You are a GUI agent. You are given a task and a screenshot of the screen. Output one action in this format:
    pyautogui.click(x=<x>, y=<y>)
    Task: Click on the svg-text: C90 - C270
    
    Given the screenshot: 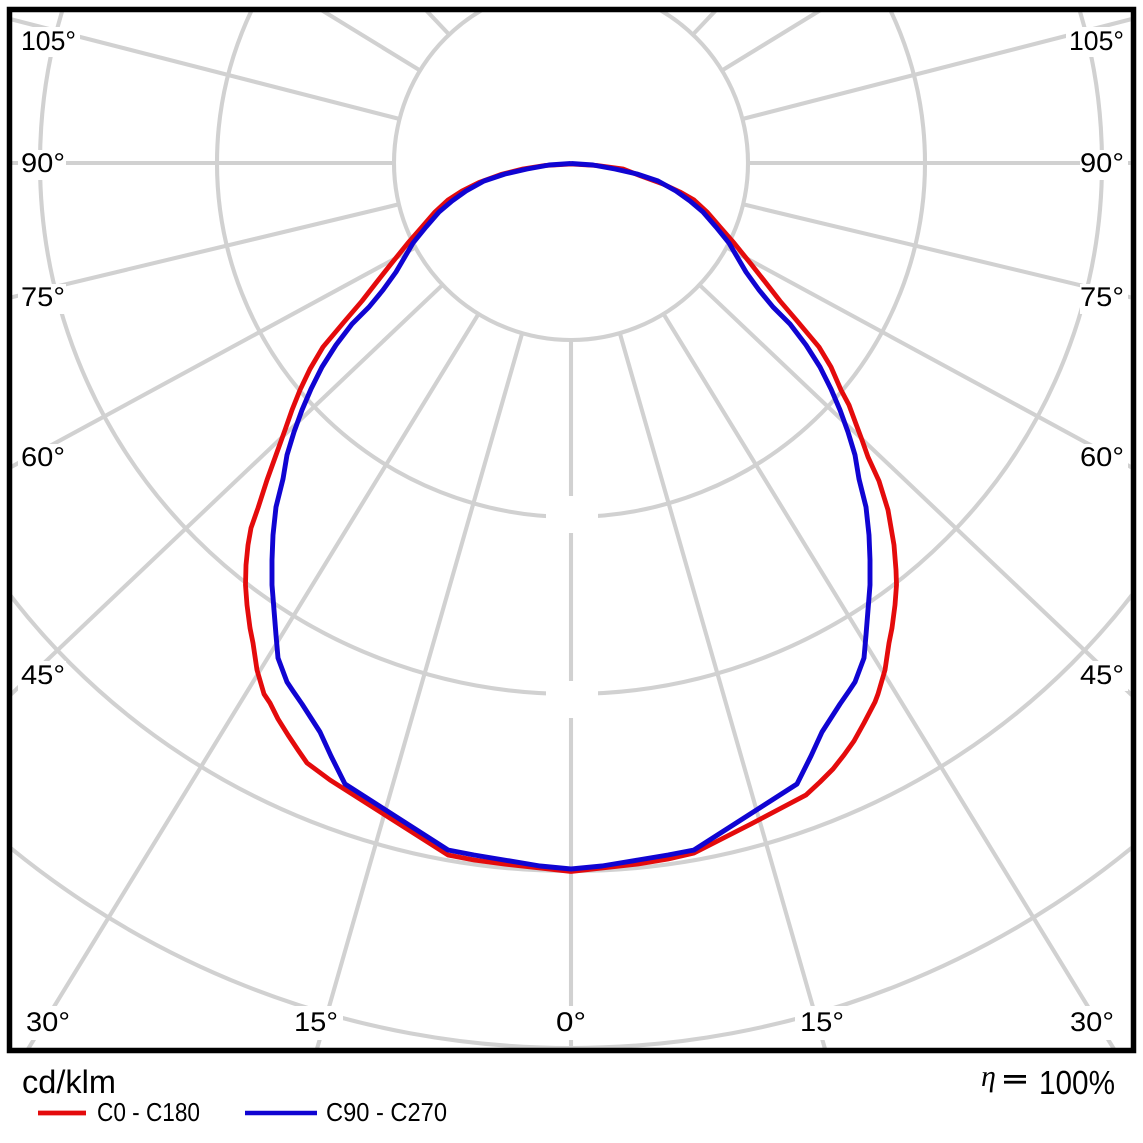 What is the action you would take?
    pyautogui.click(x=386, y=1112)
    